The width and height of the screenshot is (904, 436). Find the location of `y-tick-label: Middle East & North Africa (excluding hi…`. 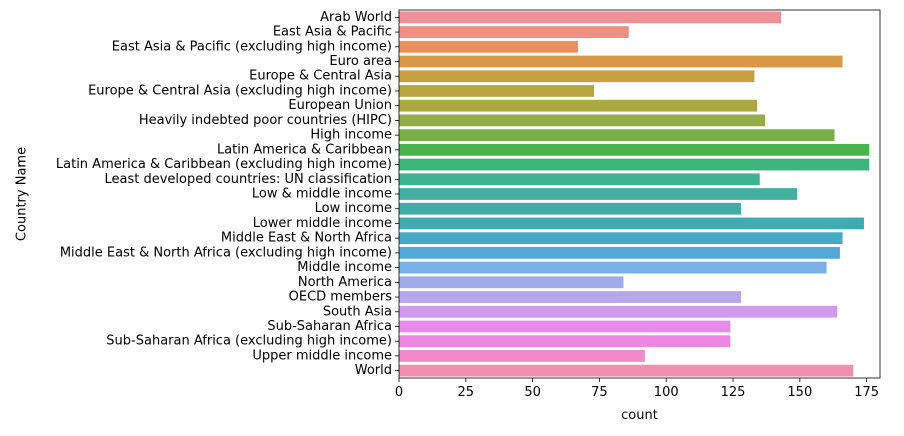

y-tick-label: Middle East & North Africa (excluding hi… is located at coordinates (226, 252).